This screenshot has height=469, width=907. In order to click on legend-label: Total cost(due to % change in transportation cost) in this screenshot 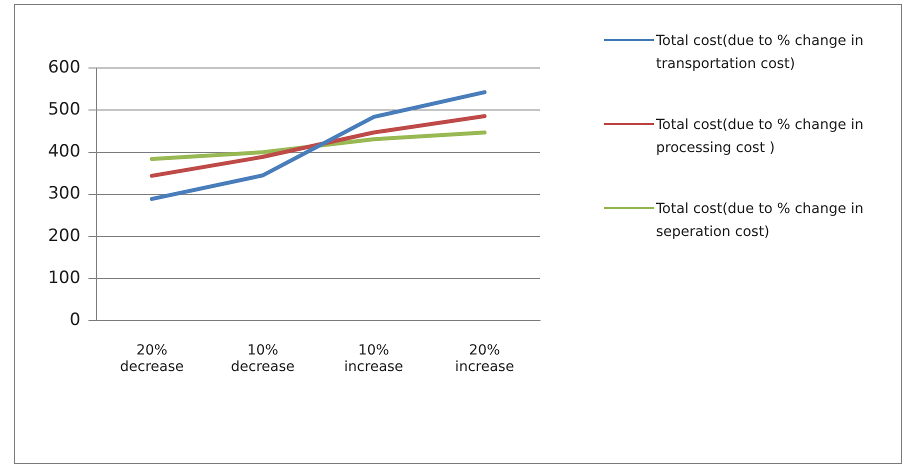, I will do `click(760, 53)`.